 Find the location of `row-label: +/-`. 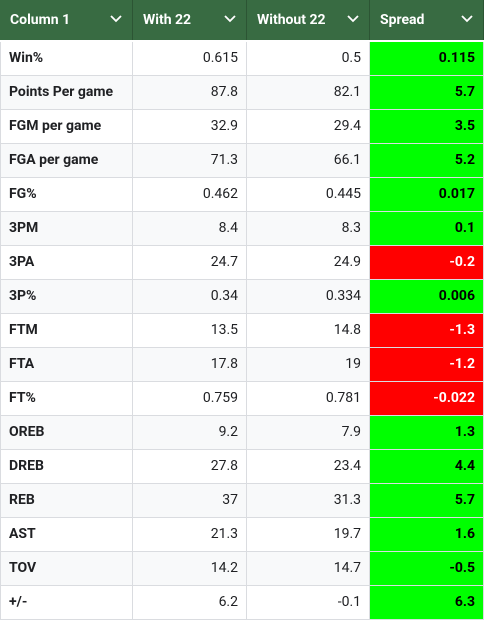

row-label: +/- is located at coordinates (66, 602).